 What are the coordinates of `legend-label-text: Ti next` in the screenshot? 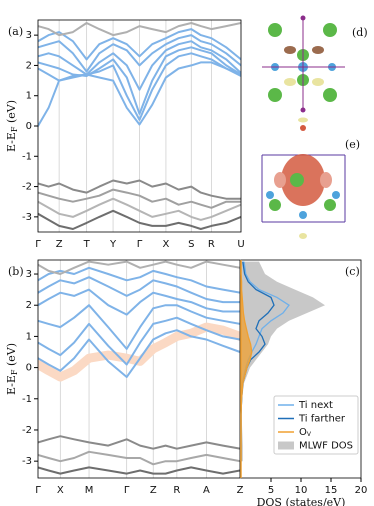 It's located at (315, 405).